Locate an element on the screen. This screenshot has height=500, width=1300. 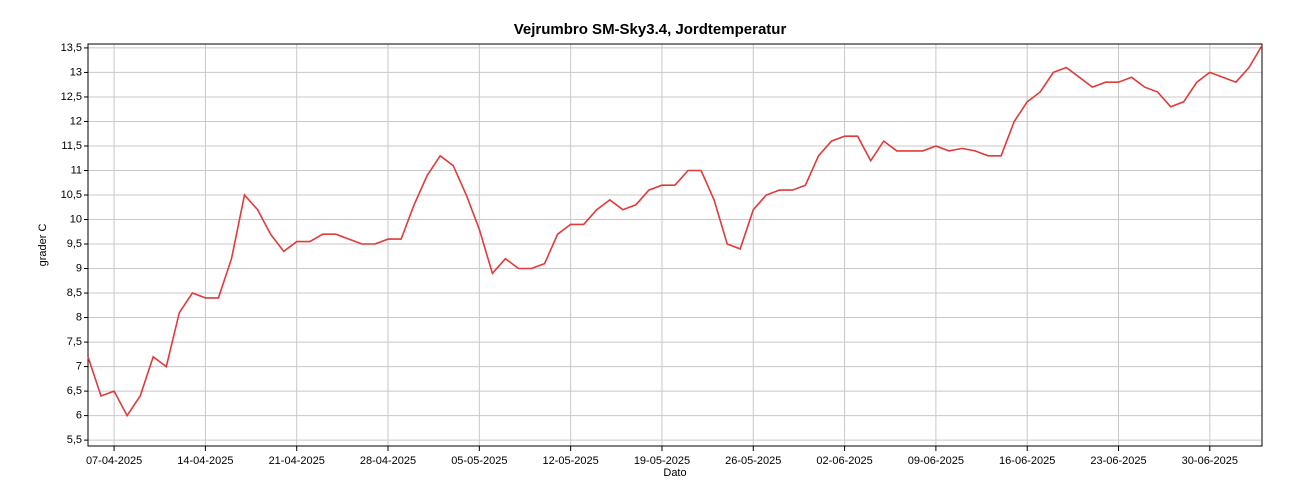
y-tick-label: 11,5 is located at coordinates (71, 146).